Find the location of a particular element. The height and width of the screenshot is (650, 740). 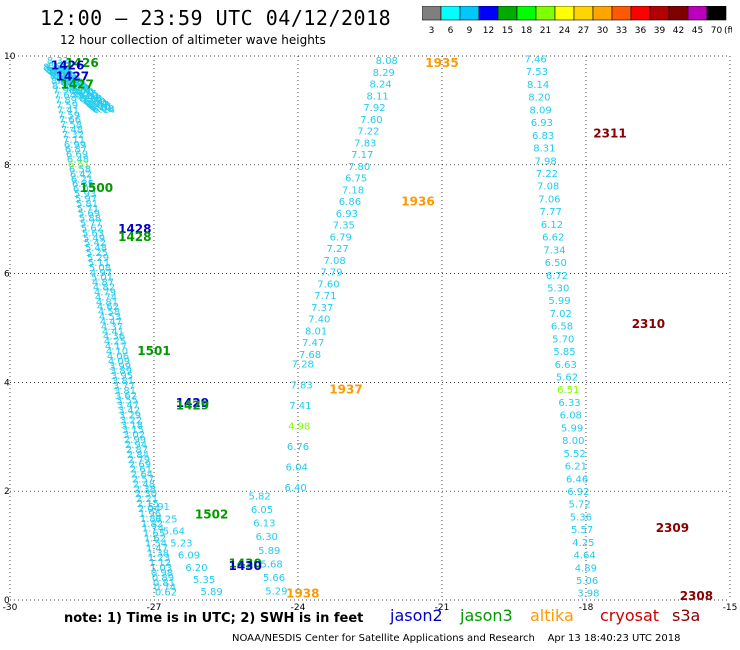

swh-value-label: 8.00 is located at coordinates (573, 441).